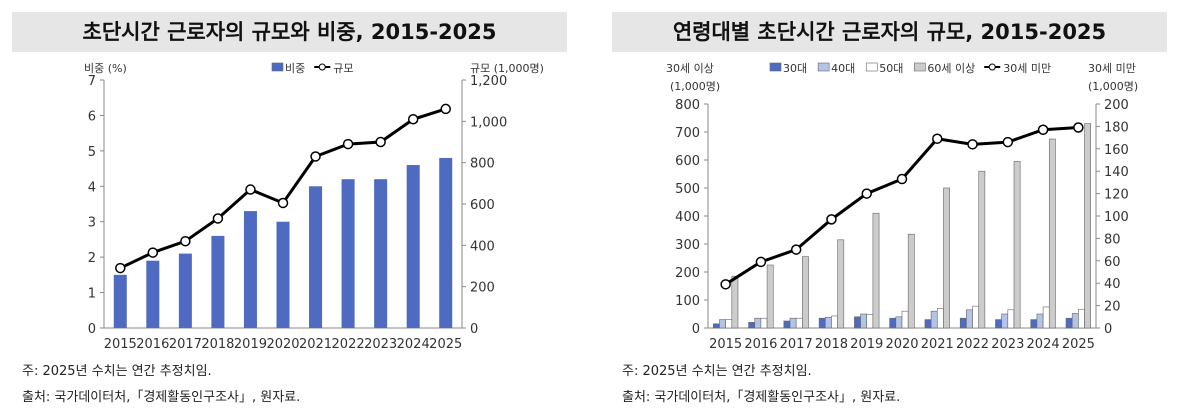  Describe the element at coordinates (1112, 284) in the screenshot. I see `y-tick-label-right: 40` at that location.